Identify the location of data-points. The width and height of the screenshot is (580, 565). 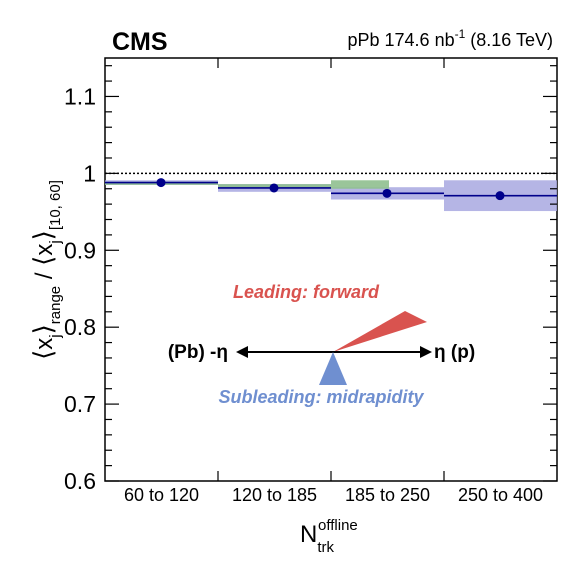
(330, 189).